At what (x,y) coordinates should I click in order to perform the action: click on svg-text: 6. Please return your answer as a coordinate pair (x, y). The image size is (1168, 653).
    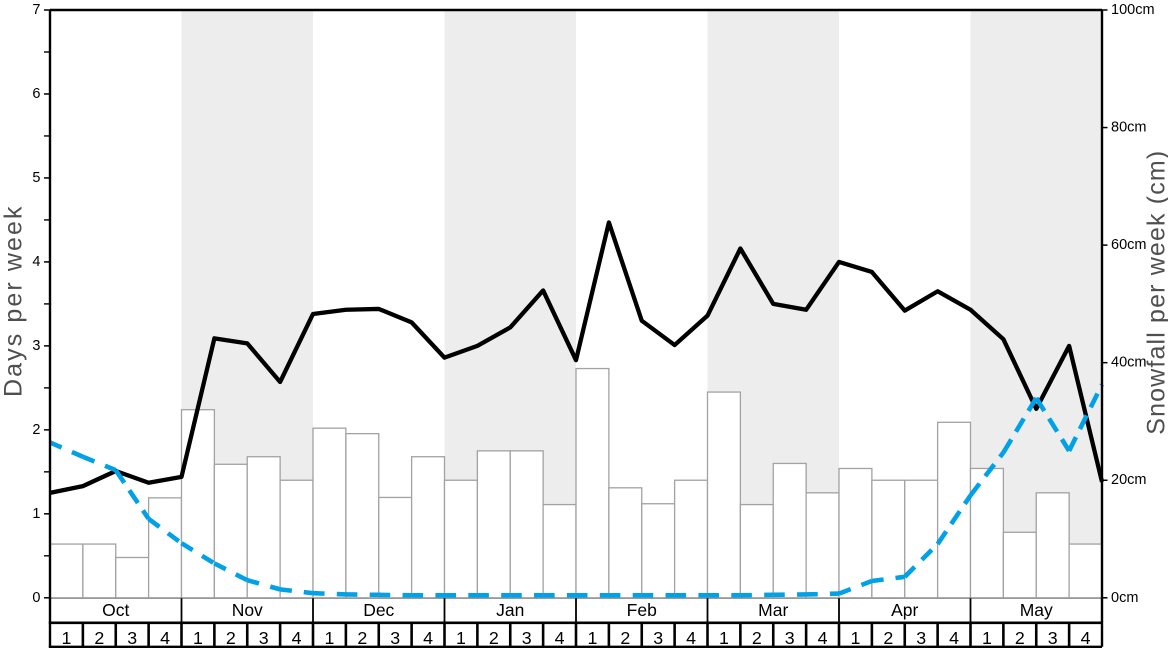
    Looking at the image, I should click on (36, 94).